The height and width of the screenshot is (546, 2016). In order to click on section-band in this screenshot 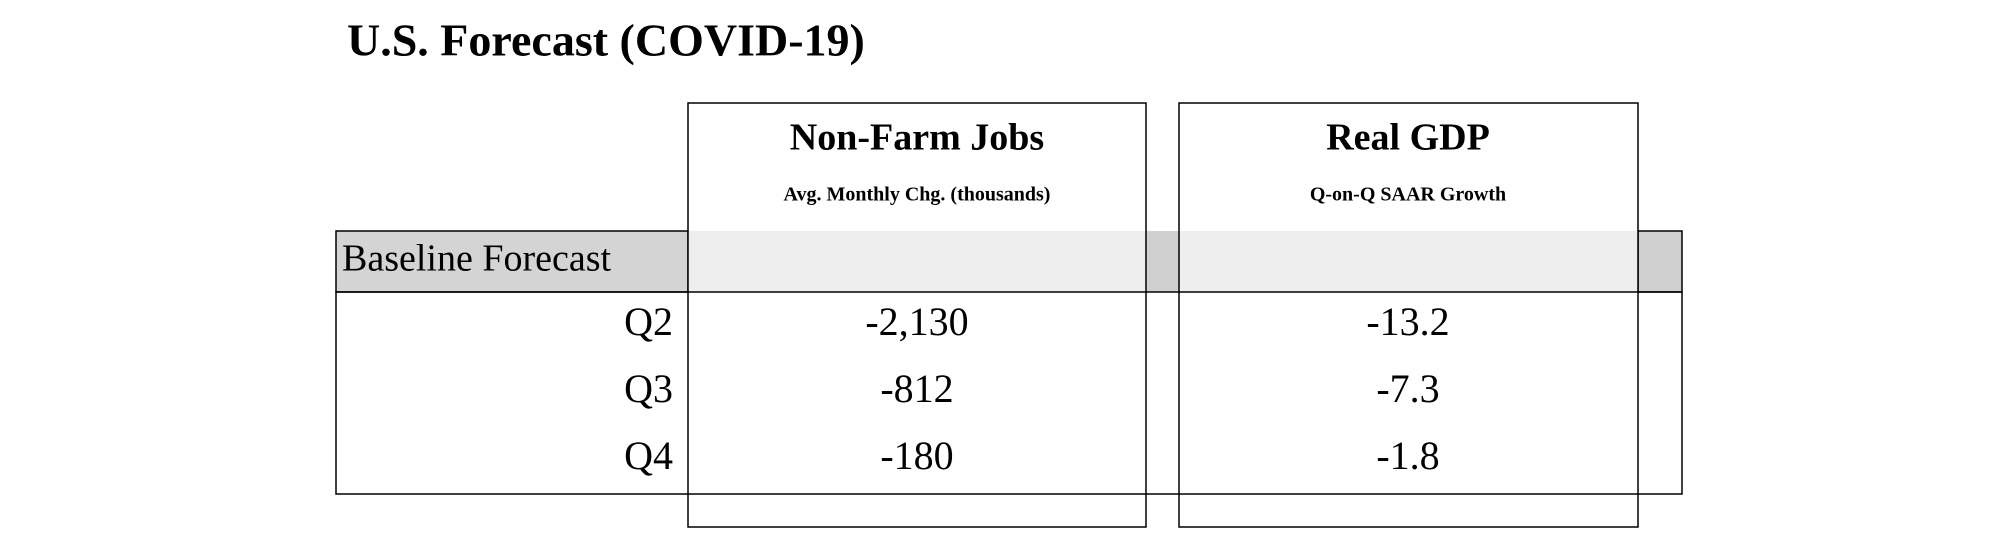, I will do `click(1660, 261)`.